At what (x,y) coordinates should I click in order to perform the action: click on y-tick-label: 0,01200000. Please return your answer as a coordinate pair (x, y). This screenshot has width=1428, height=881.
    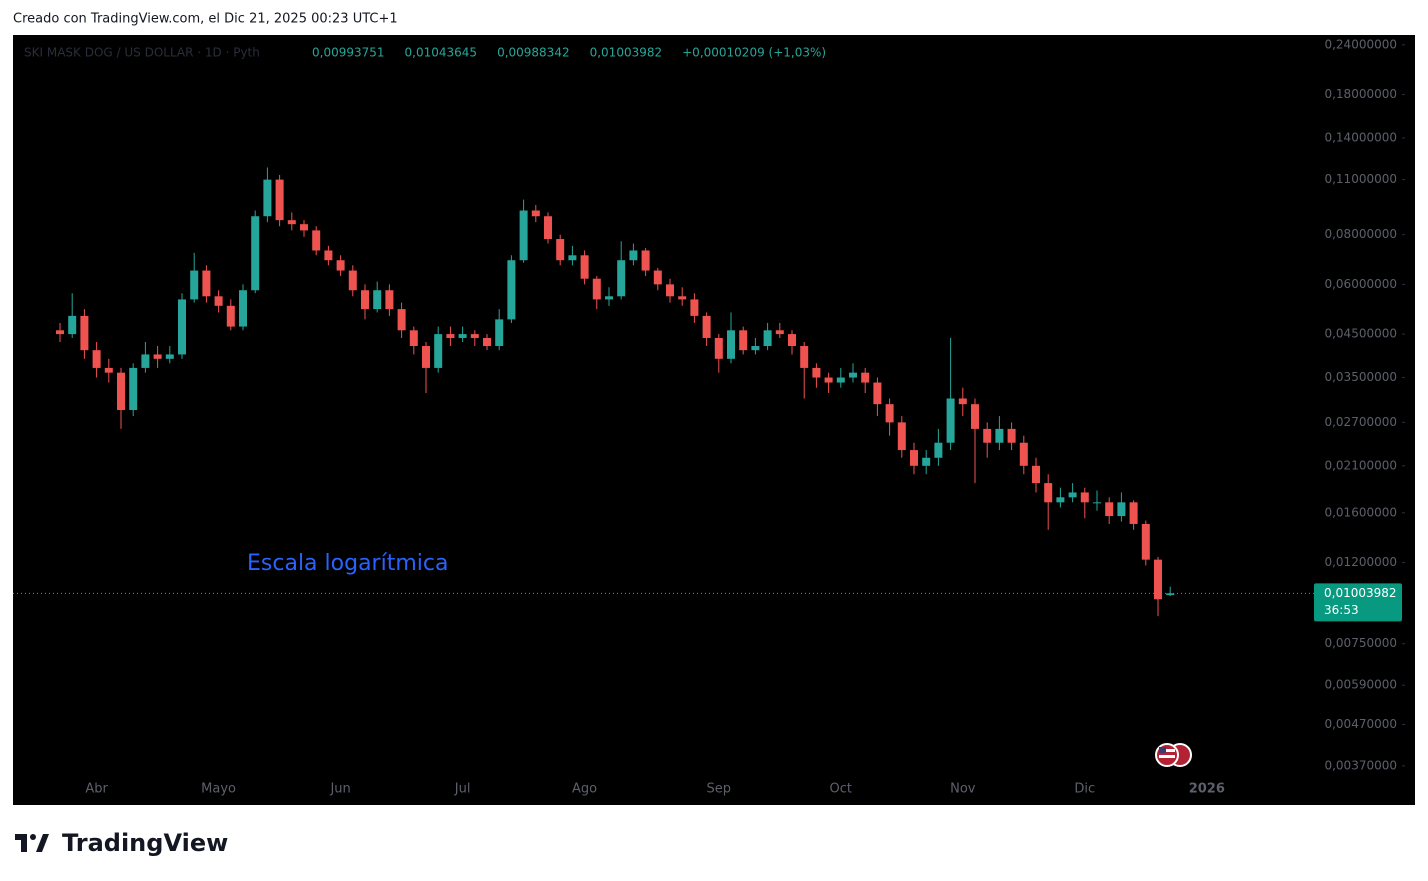
    Looking at the image, I should click on (1360, 562).